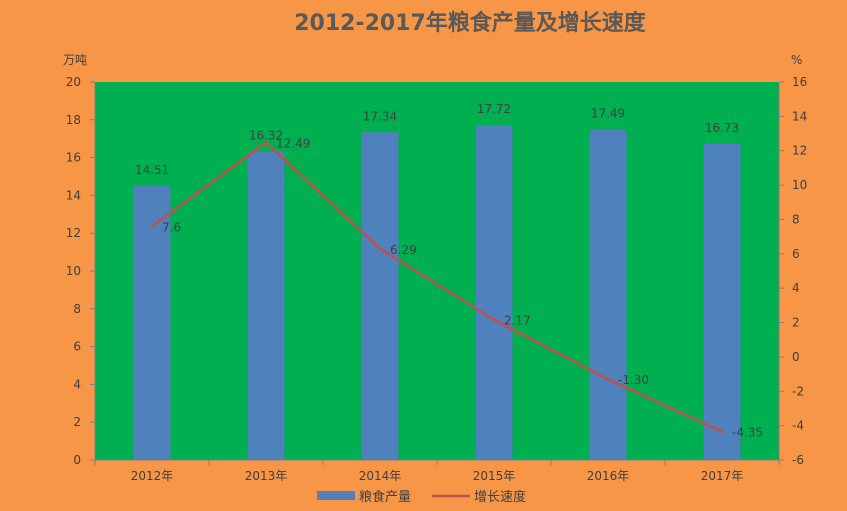 This screenshot has height=511, width=847. I want to click on left-tick-label: 16, so click(73, 158).